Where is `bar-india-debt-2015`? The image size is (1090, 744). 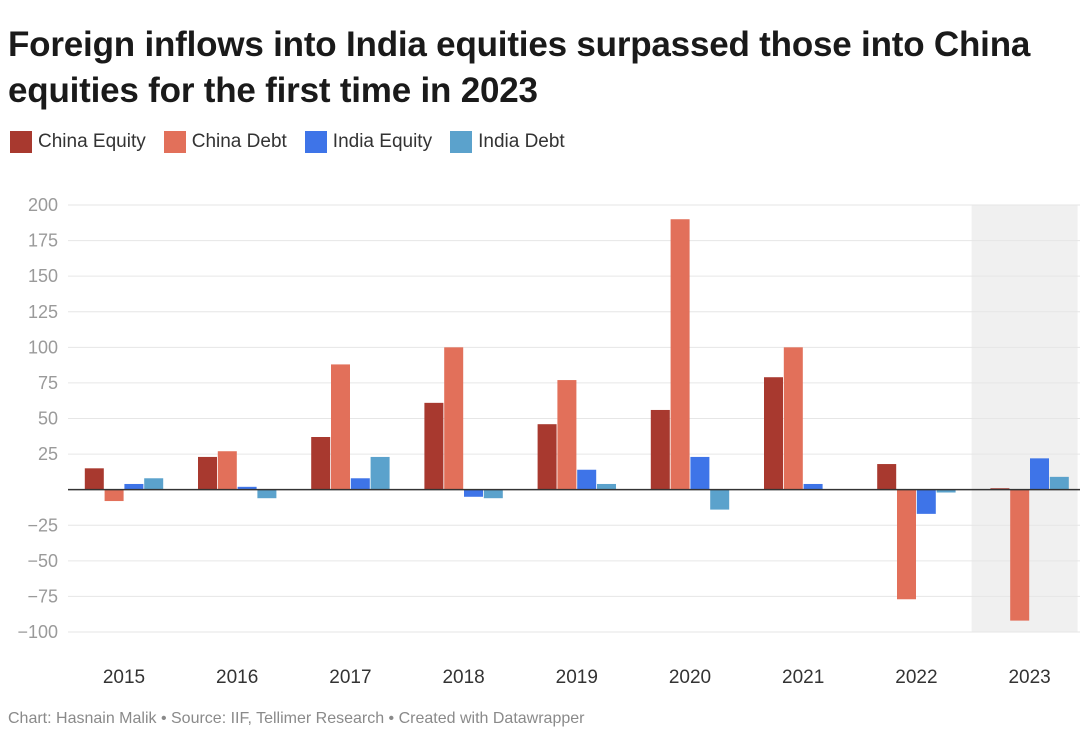 bar-india-debt-2015 is located at coordinates (154, 484).